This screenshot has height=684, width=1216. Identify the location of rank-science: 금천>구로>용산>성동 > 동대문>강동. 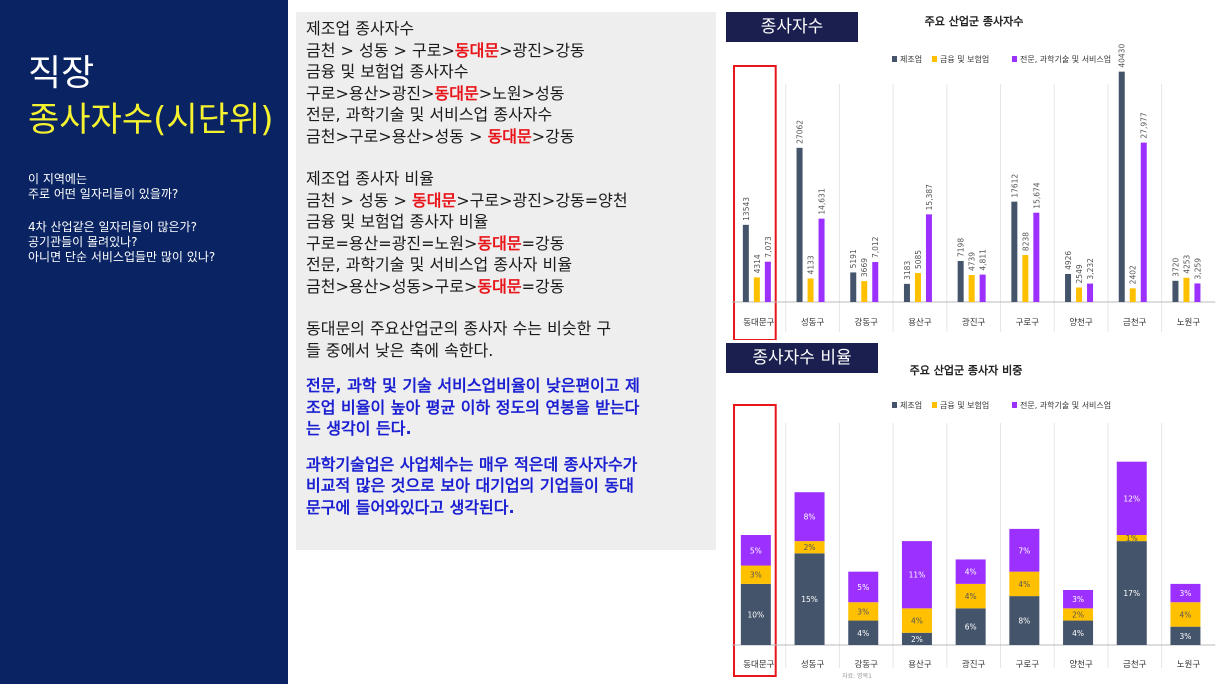
(440, 136).